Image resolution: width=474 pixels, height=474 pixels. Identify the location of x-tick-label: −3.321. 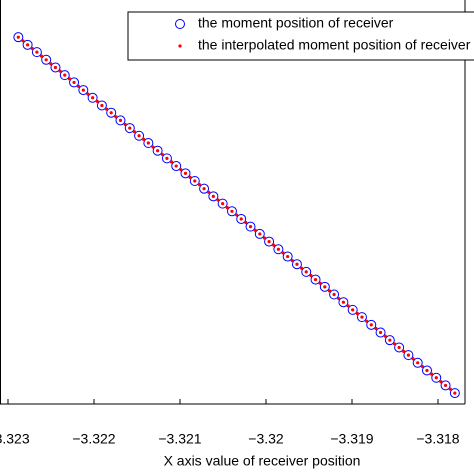
(179, 439).